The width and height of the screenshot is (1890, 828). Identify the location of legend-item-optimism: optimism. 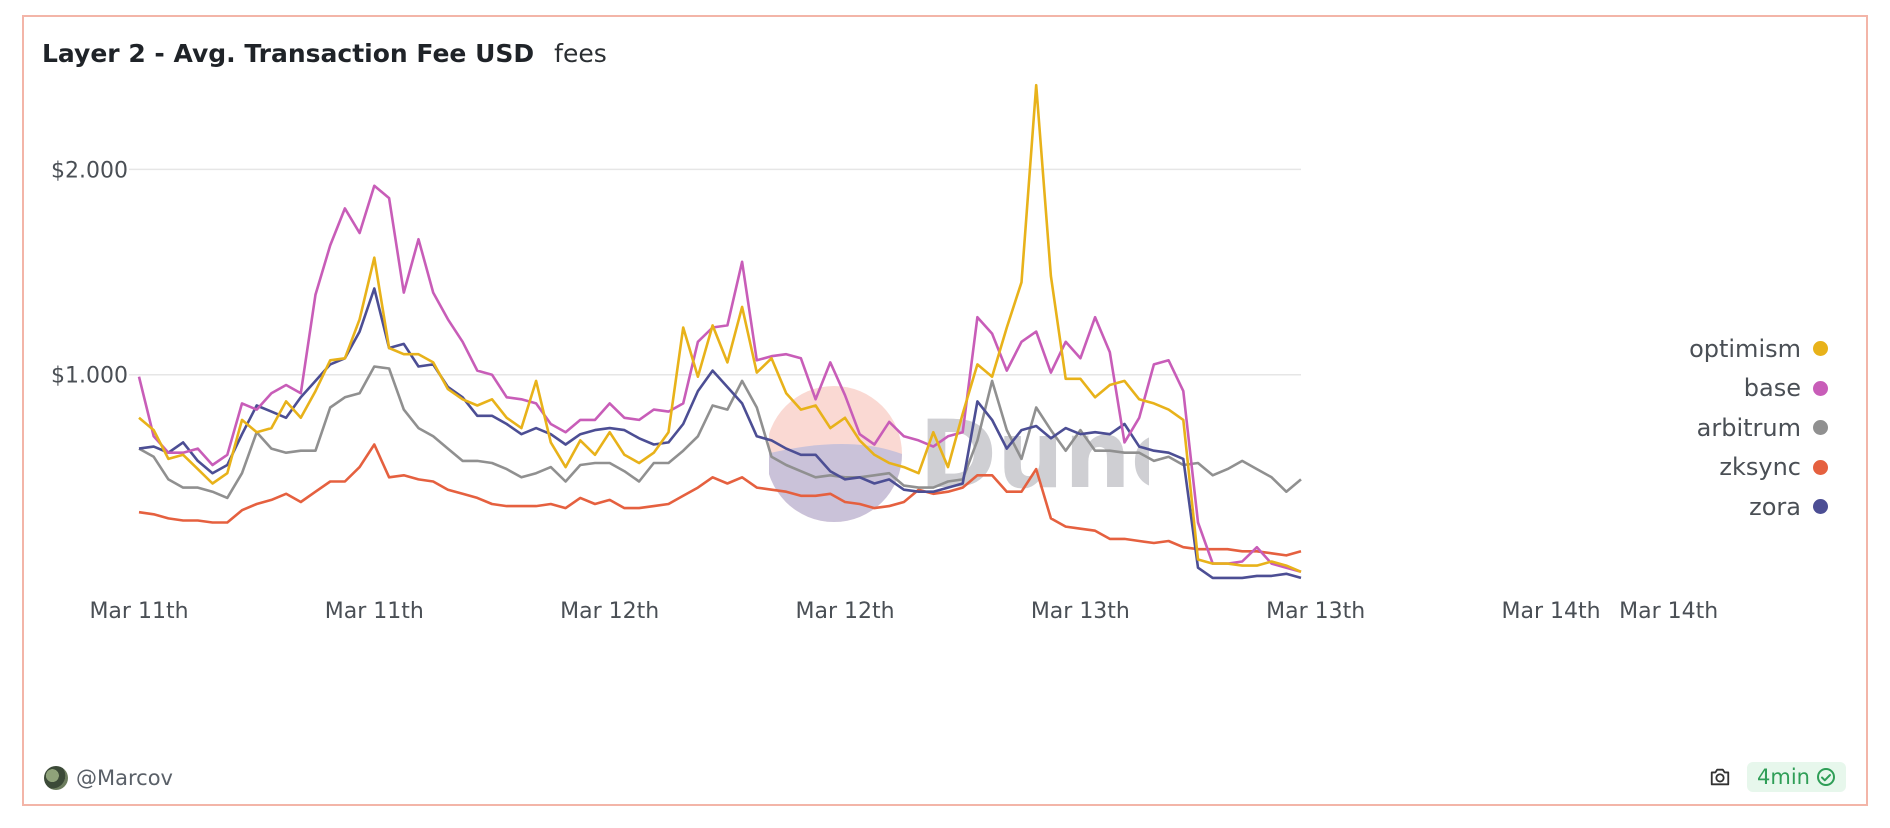
(1758, 349).